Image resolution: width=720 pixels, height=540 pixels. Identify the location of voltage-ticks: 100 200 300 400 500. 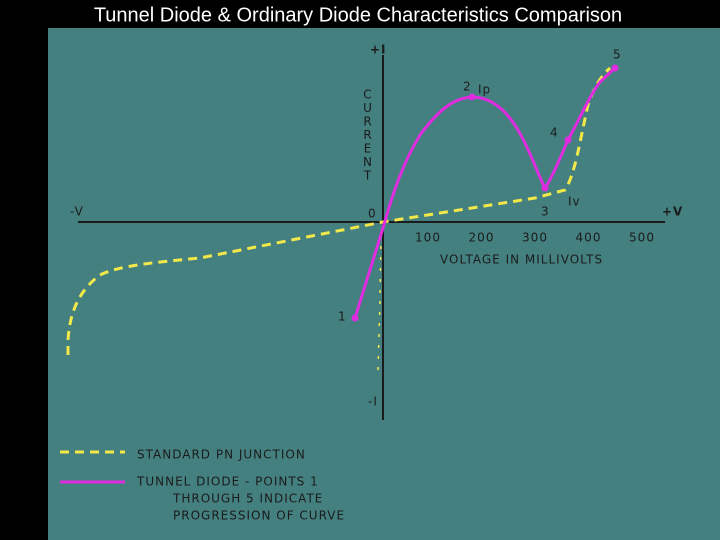
(535, 238).